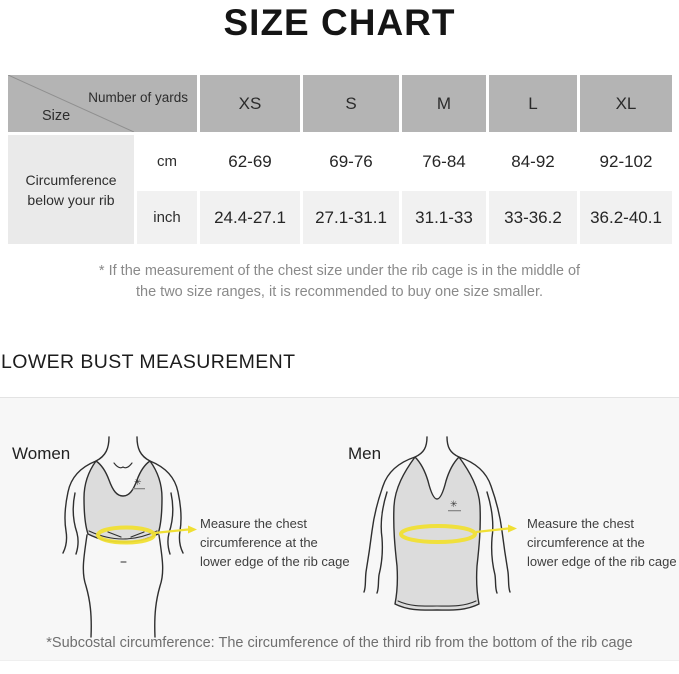 This screenshot has height=674, width=679. What do you see at coordinates (533, 217) in the screenshot?
I see `inch-value-l: 33-36.2` at bounding box center [533, 217].